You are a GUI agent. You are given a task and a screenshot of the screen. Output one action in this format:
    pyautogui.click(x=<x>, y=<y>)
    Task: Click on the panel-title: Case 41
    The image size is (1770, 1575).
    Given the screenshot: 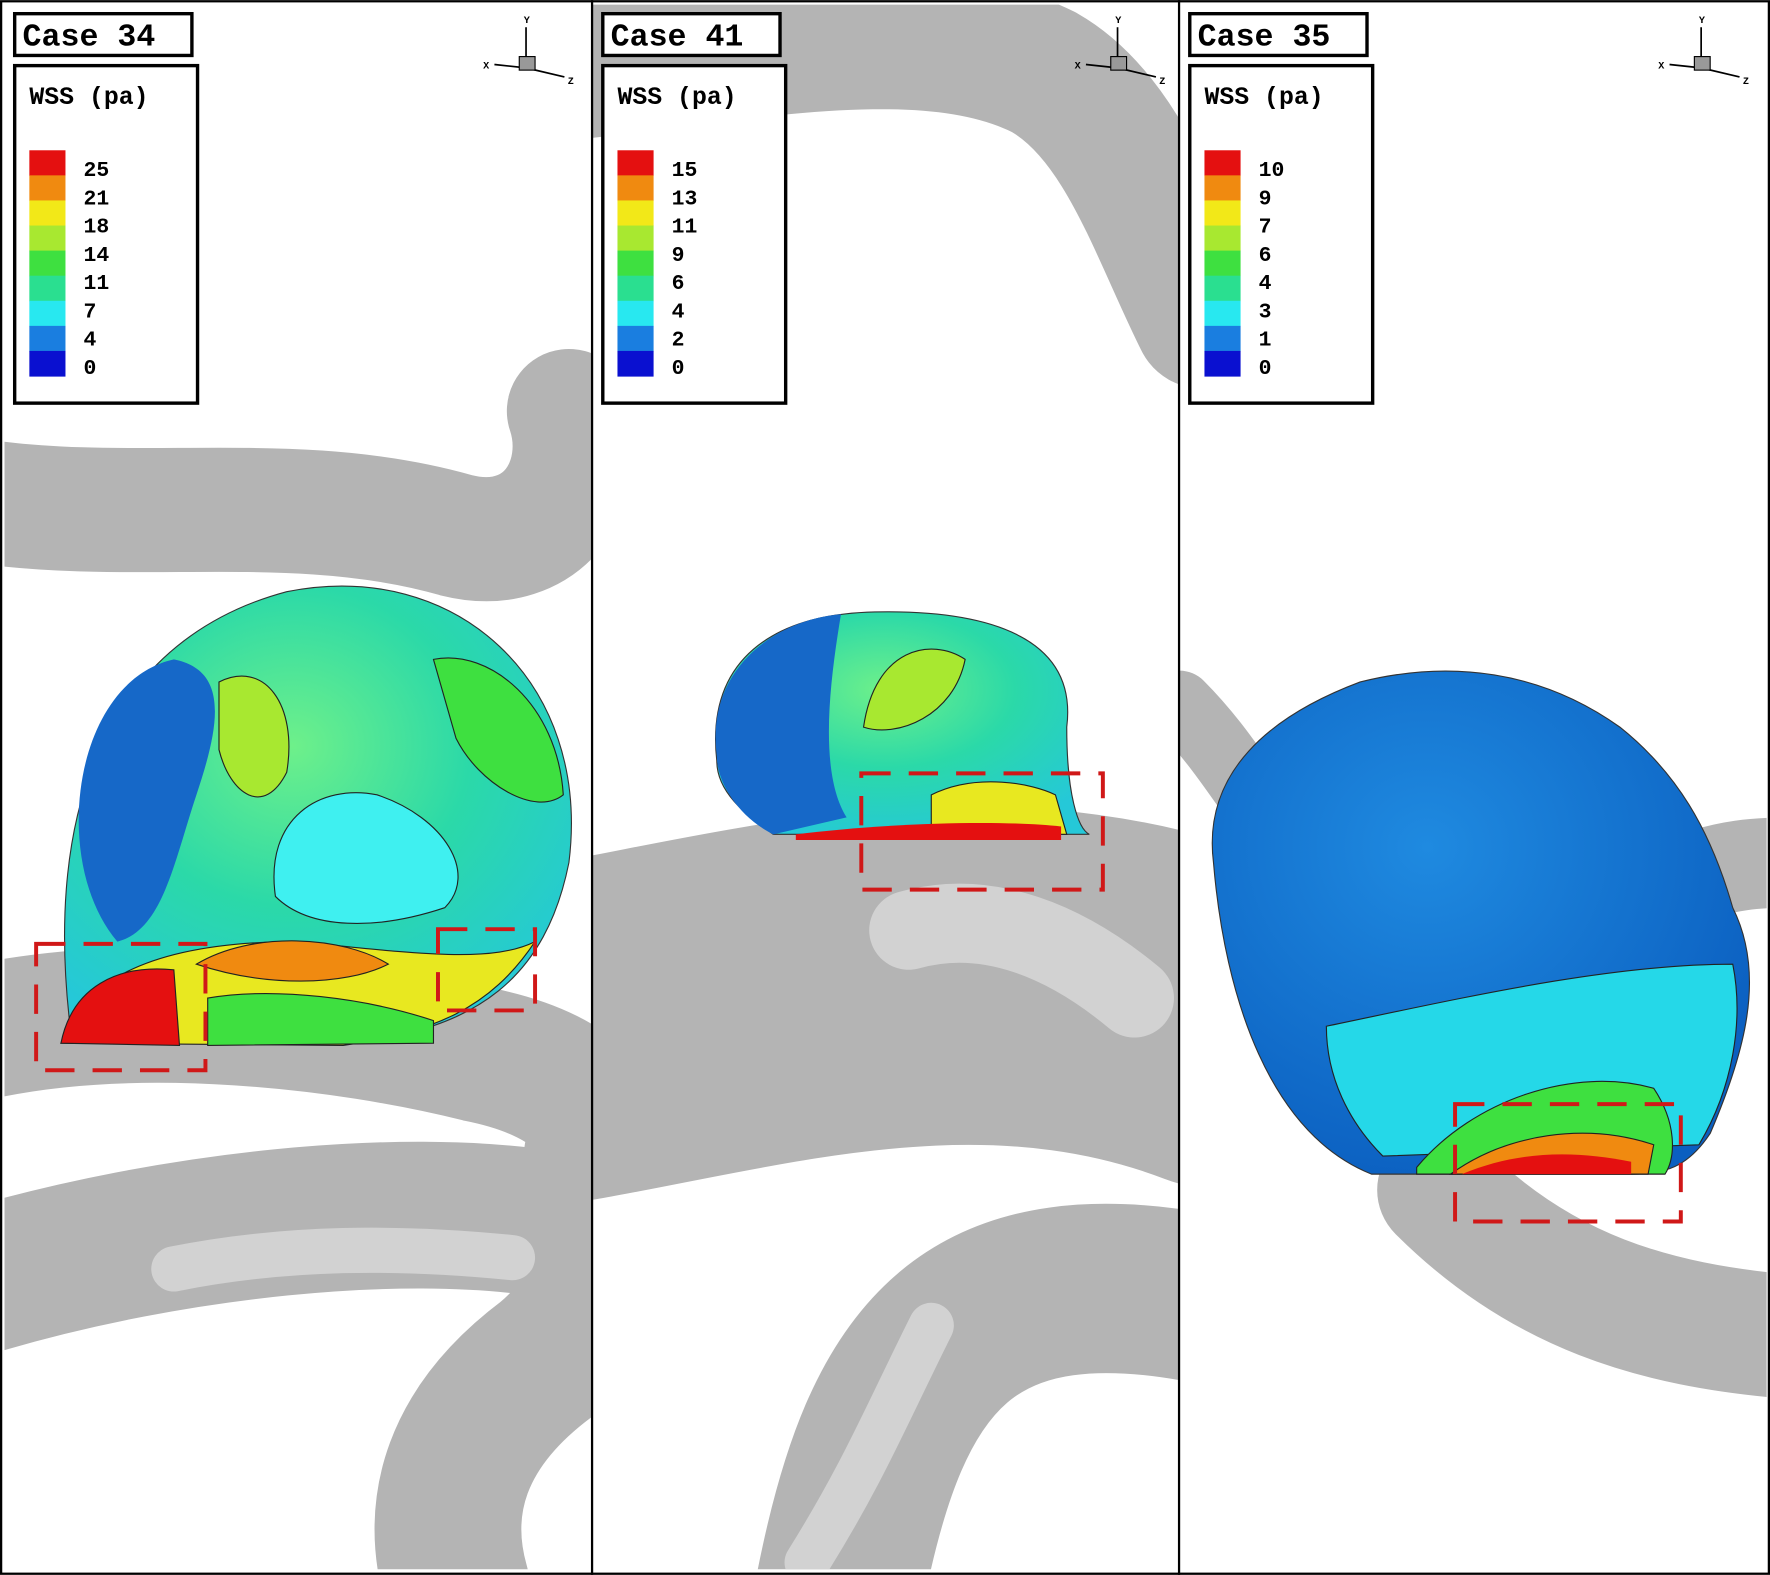 What is the action you would take?
    pyautogui.click(x=677, y=38)
    